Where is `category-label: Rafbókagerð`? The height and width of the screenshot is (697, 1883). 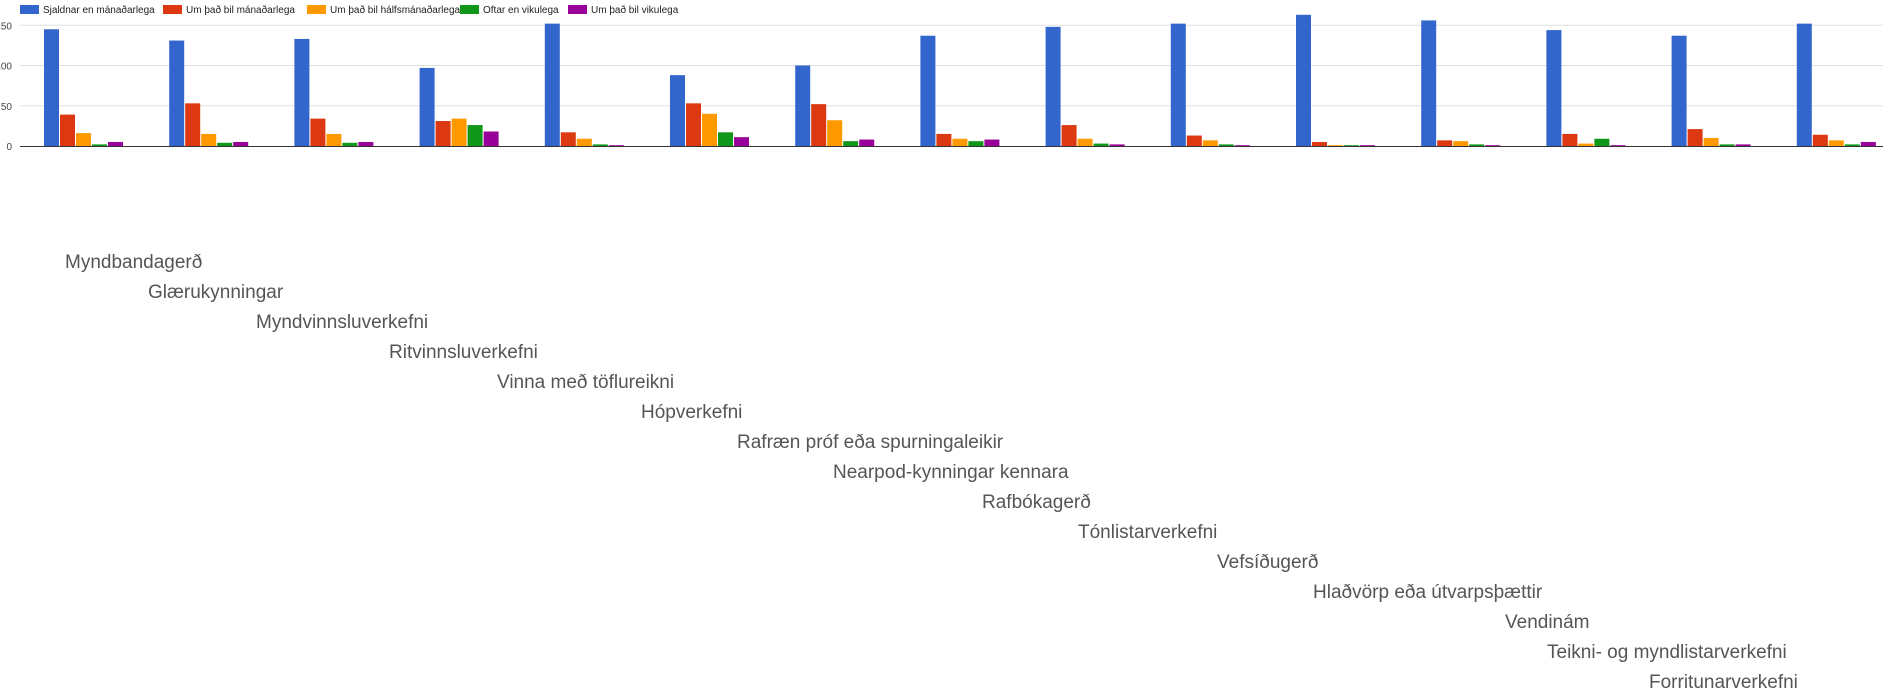 category-label: Rafbókagerð is located at coordinates (1036, 502).